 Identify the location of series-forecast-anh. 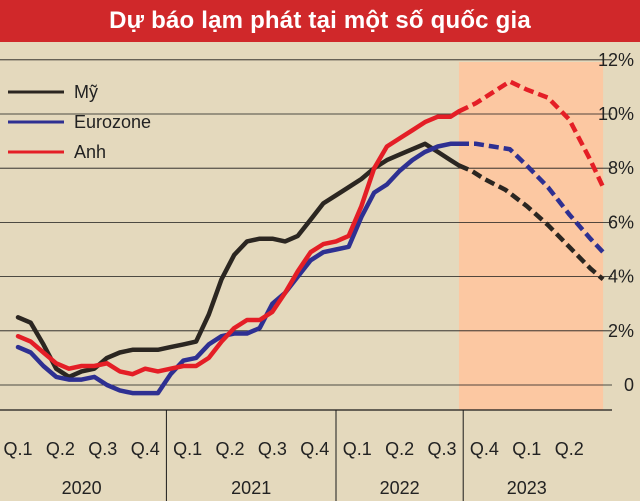
(532, 133).